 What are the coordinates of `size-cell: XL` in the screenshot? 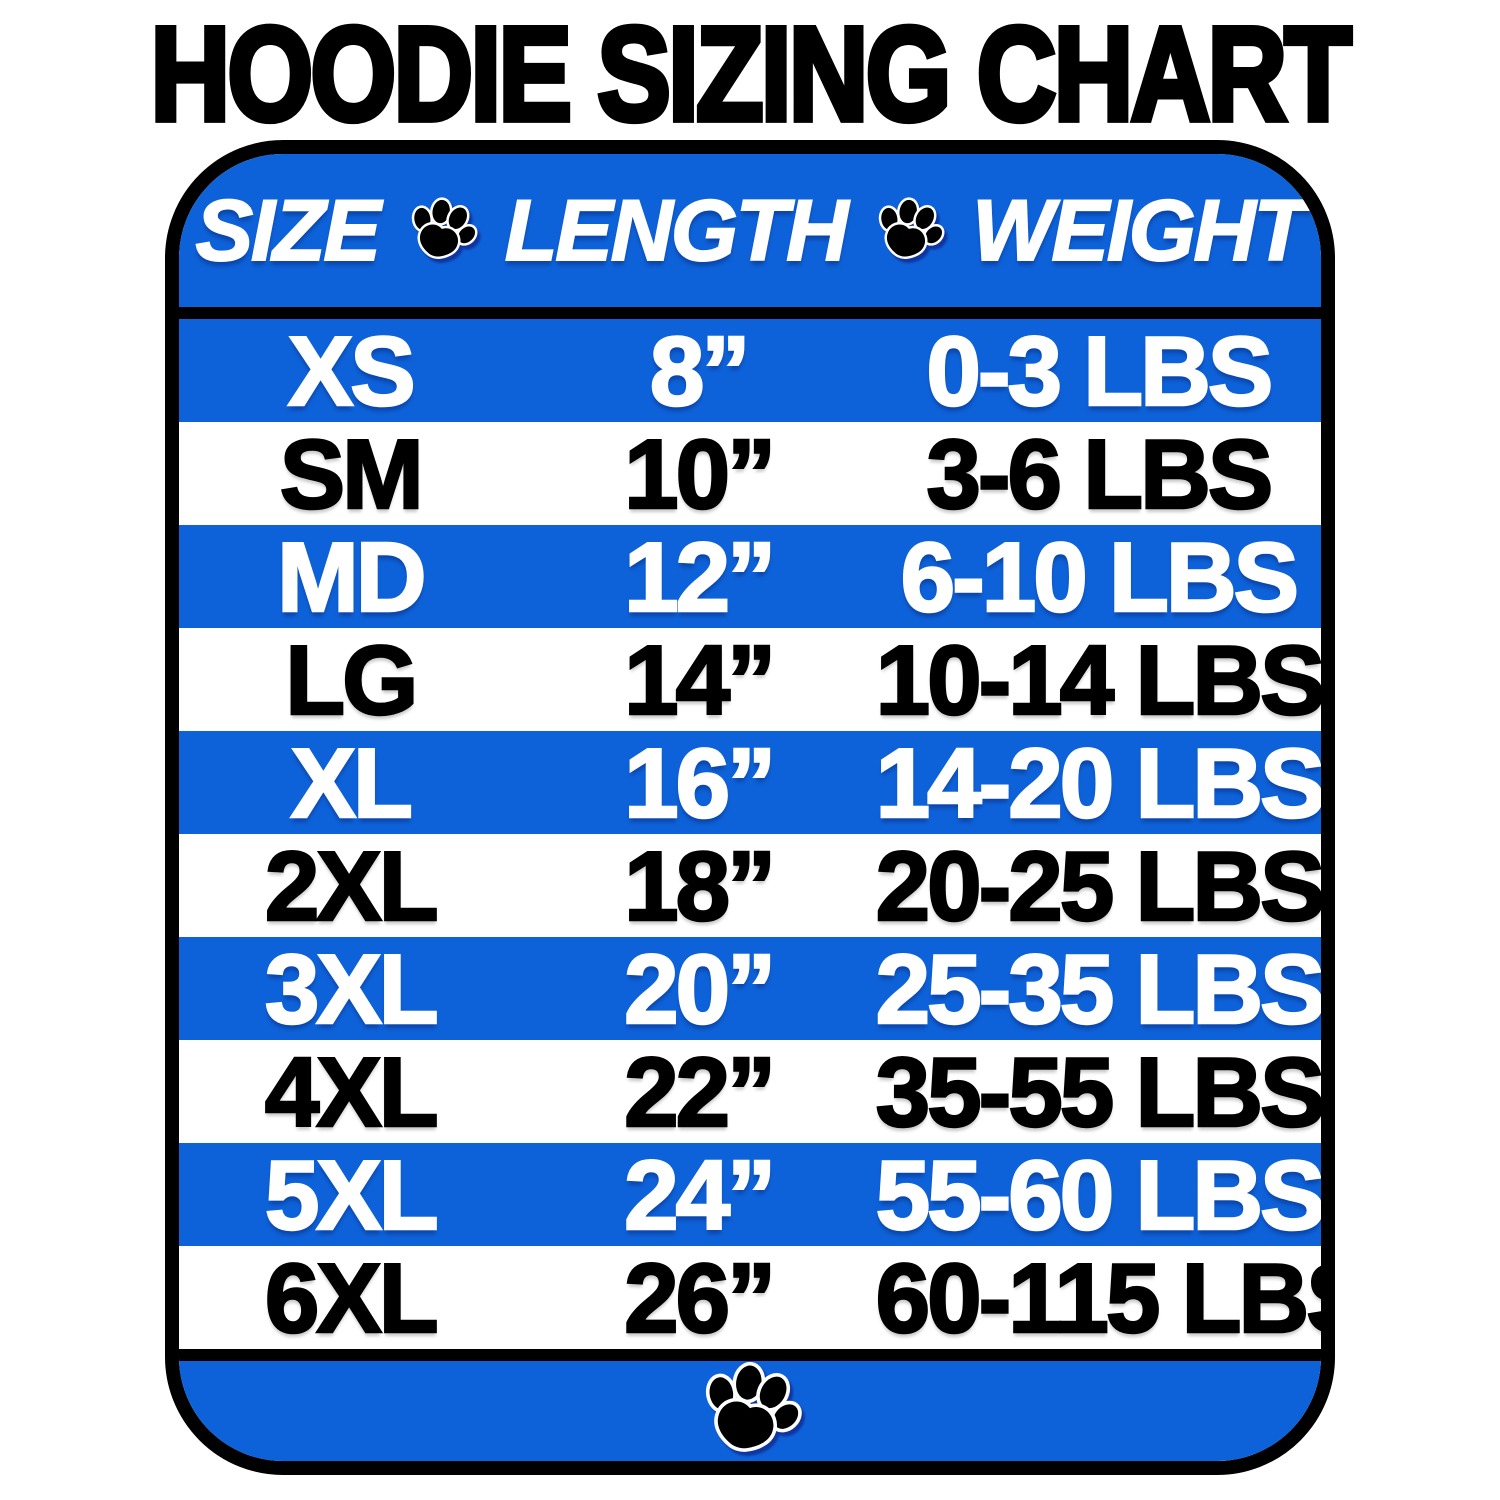 It's located at (351, 782).